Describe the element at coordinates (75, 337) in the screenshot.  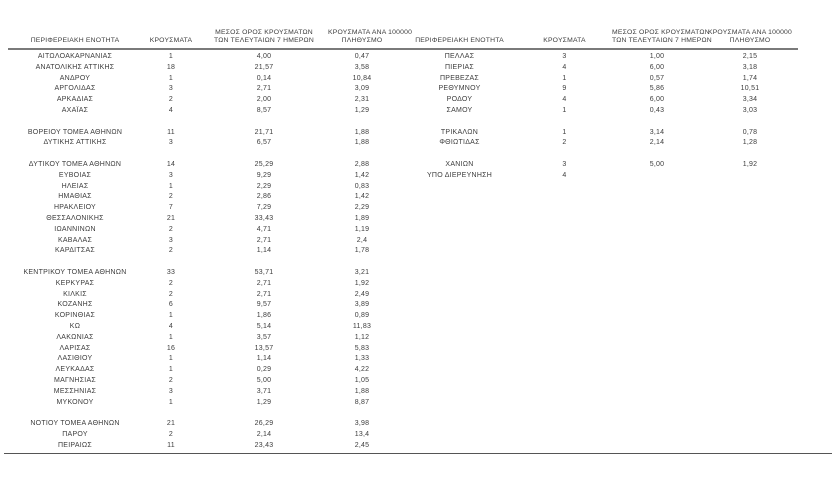
I see `cell-region: ΛΑΚΩΝΙΑΣ` at that location.